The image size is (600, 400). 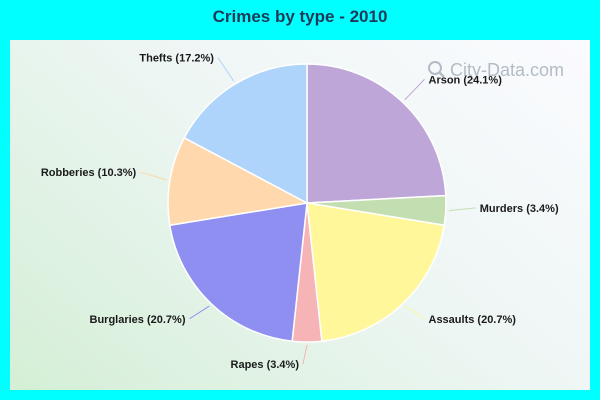 I want to click on pie-slice-arson, so click(x=376, y=133).